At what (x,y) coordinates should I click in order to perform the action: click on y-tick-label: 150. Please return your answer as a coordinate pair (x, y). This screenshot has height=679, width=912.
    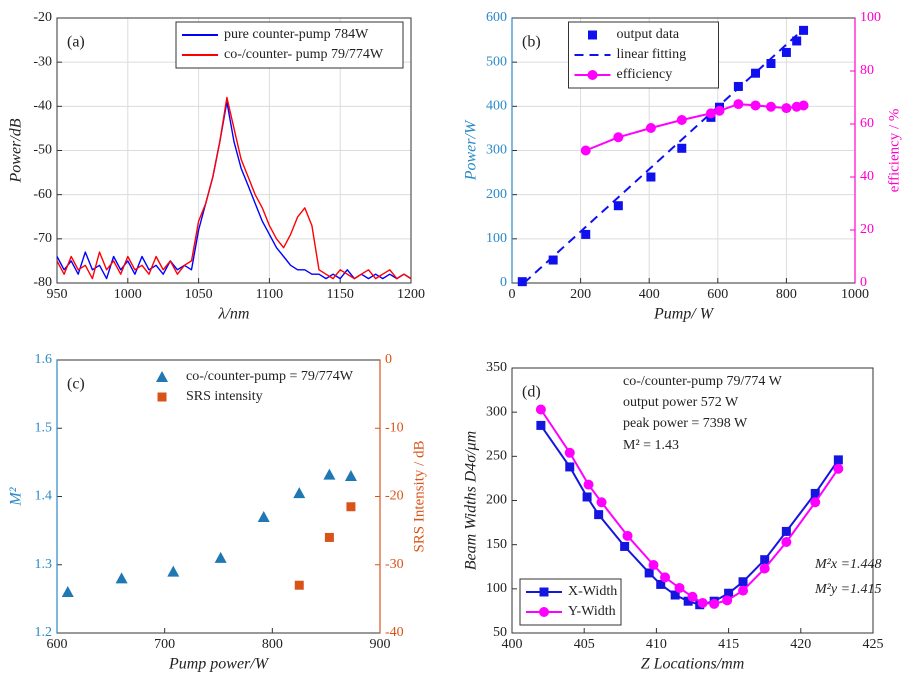
    Looking at the image, I should click on (496, 544).